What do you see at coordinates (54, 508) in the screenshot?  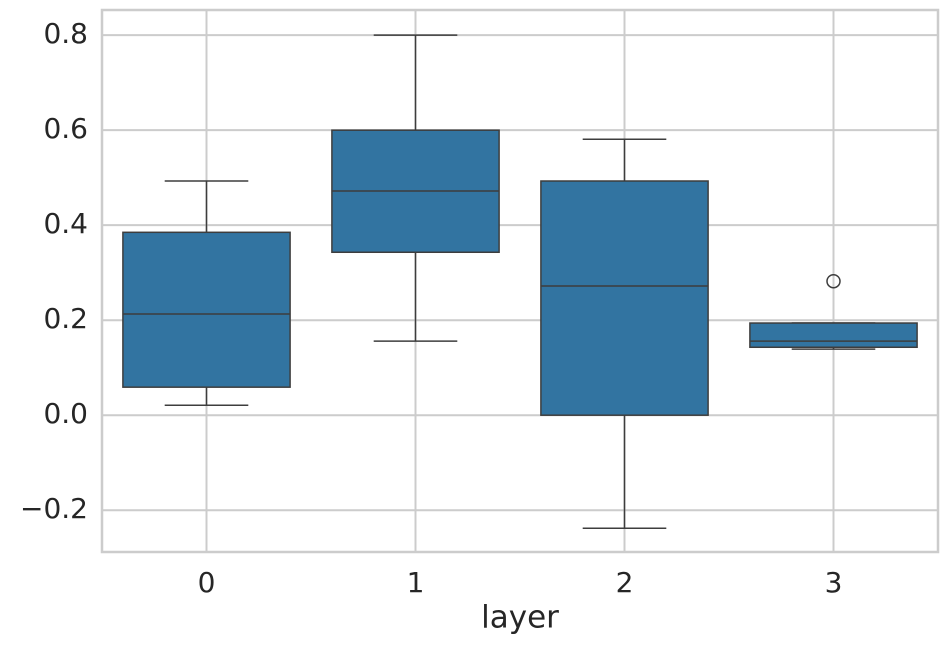 I see `y-tick-label: −0.2` at bounding box center [54, 508].